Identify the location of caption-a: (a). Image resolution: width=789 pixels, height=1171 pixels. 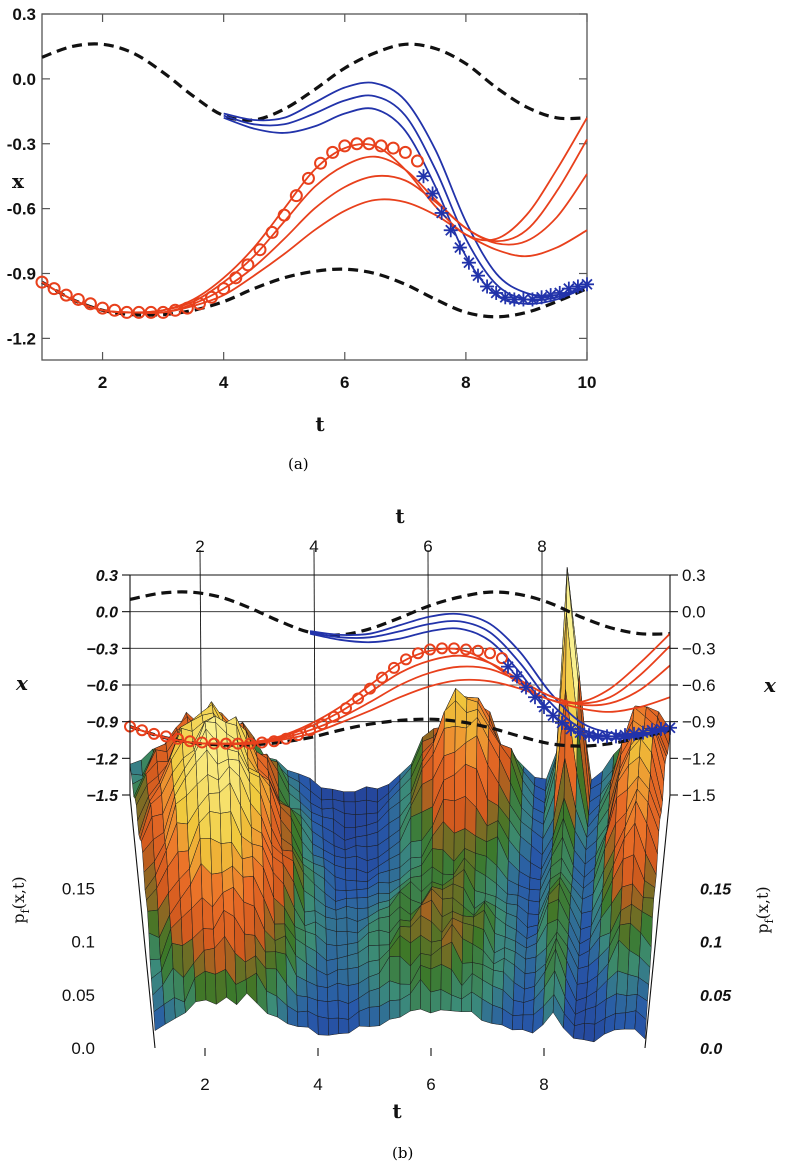
(298, 464).